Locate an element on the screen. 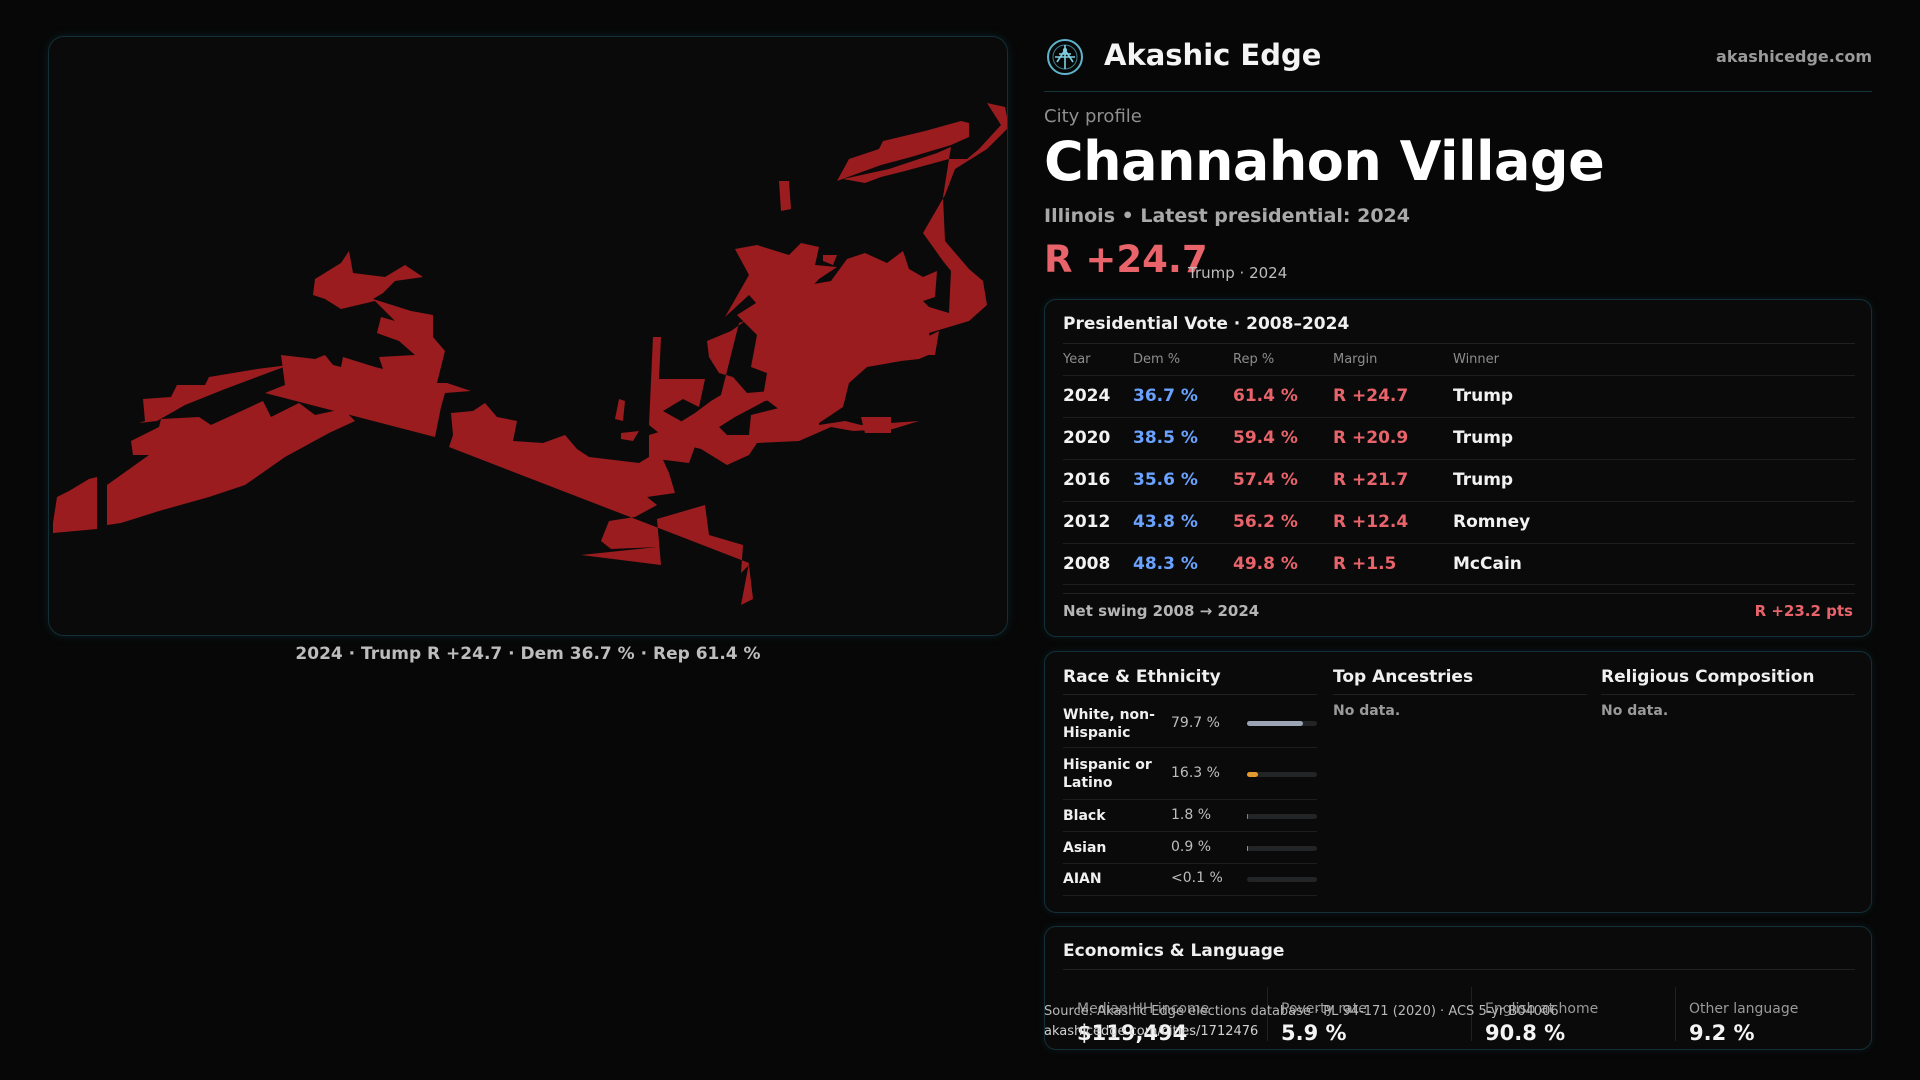 Image resolution: width=1920 pixels, height=1080 pixels. race-pct: <0.1 % is located at coordinates (1197, 878).